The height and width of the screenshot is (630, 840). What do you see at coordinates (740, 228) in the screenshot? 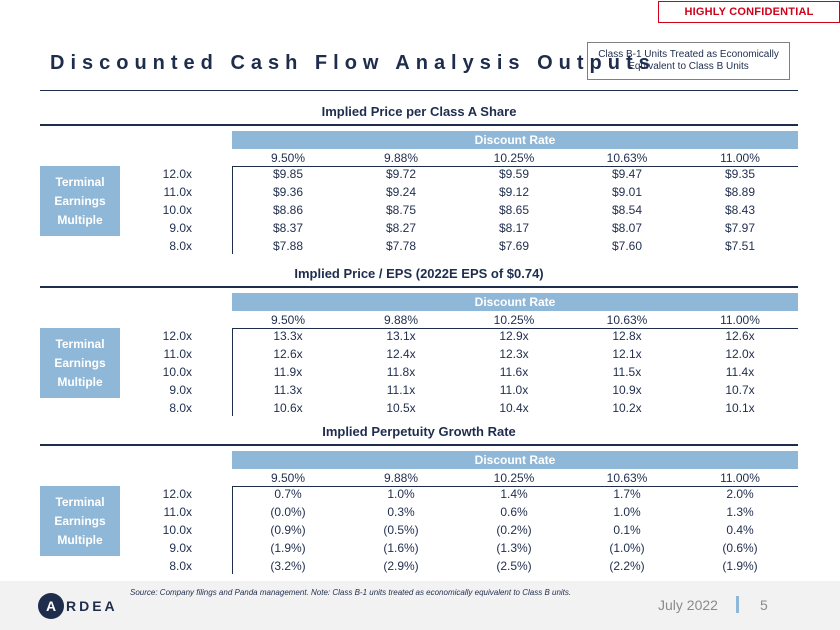
I see `table-cell: $7.97` at bounding box center [740, 228].